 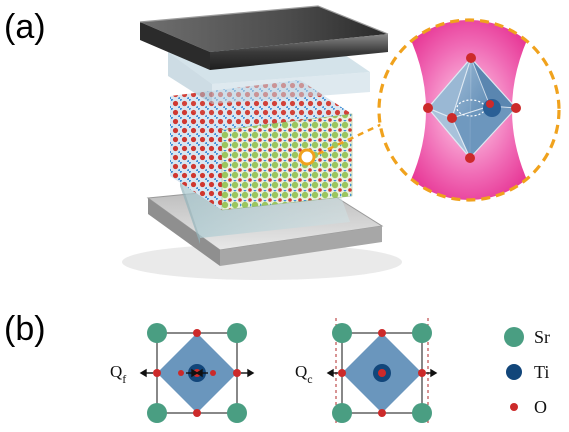 What do you see at coordinates (197, 373) in the screenshot?
I see `mode-qf-cell` at bounding box center [197, 373].